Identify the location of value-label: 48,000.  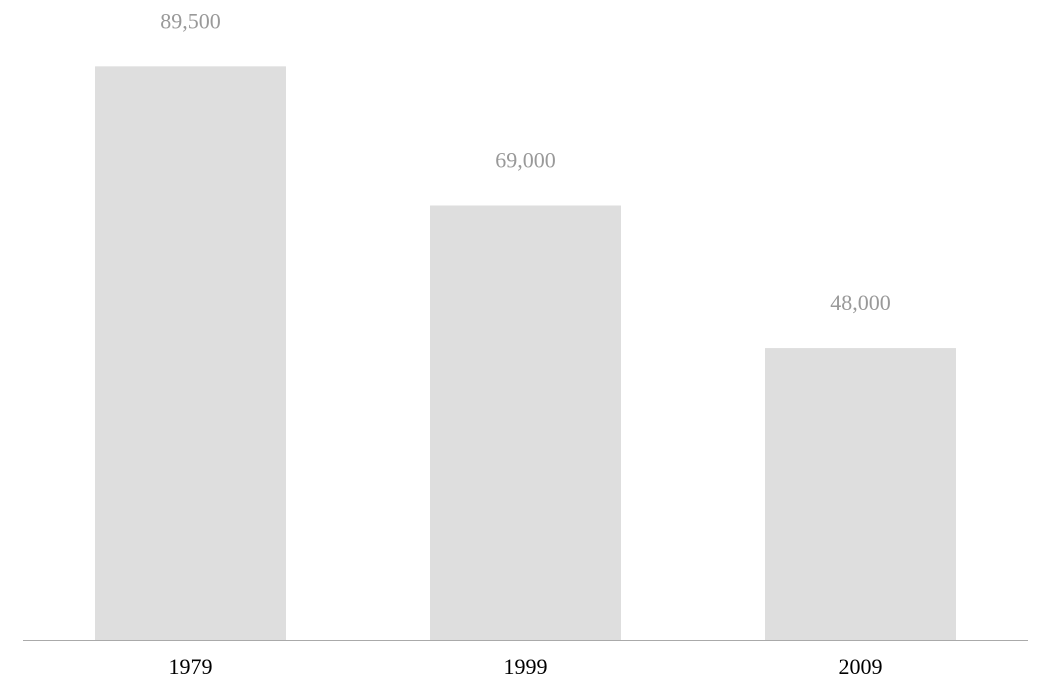
(860, 302).